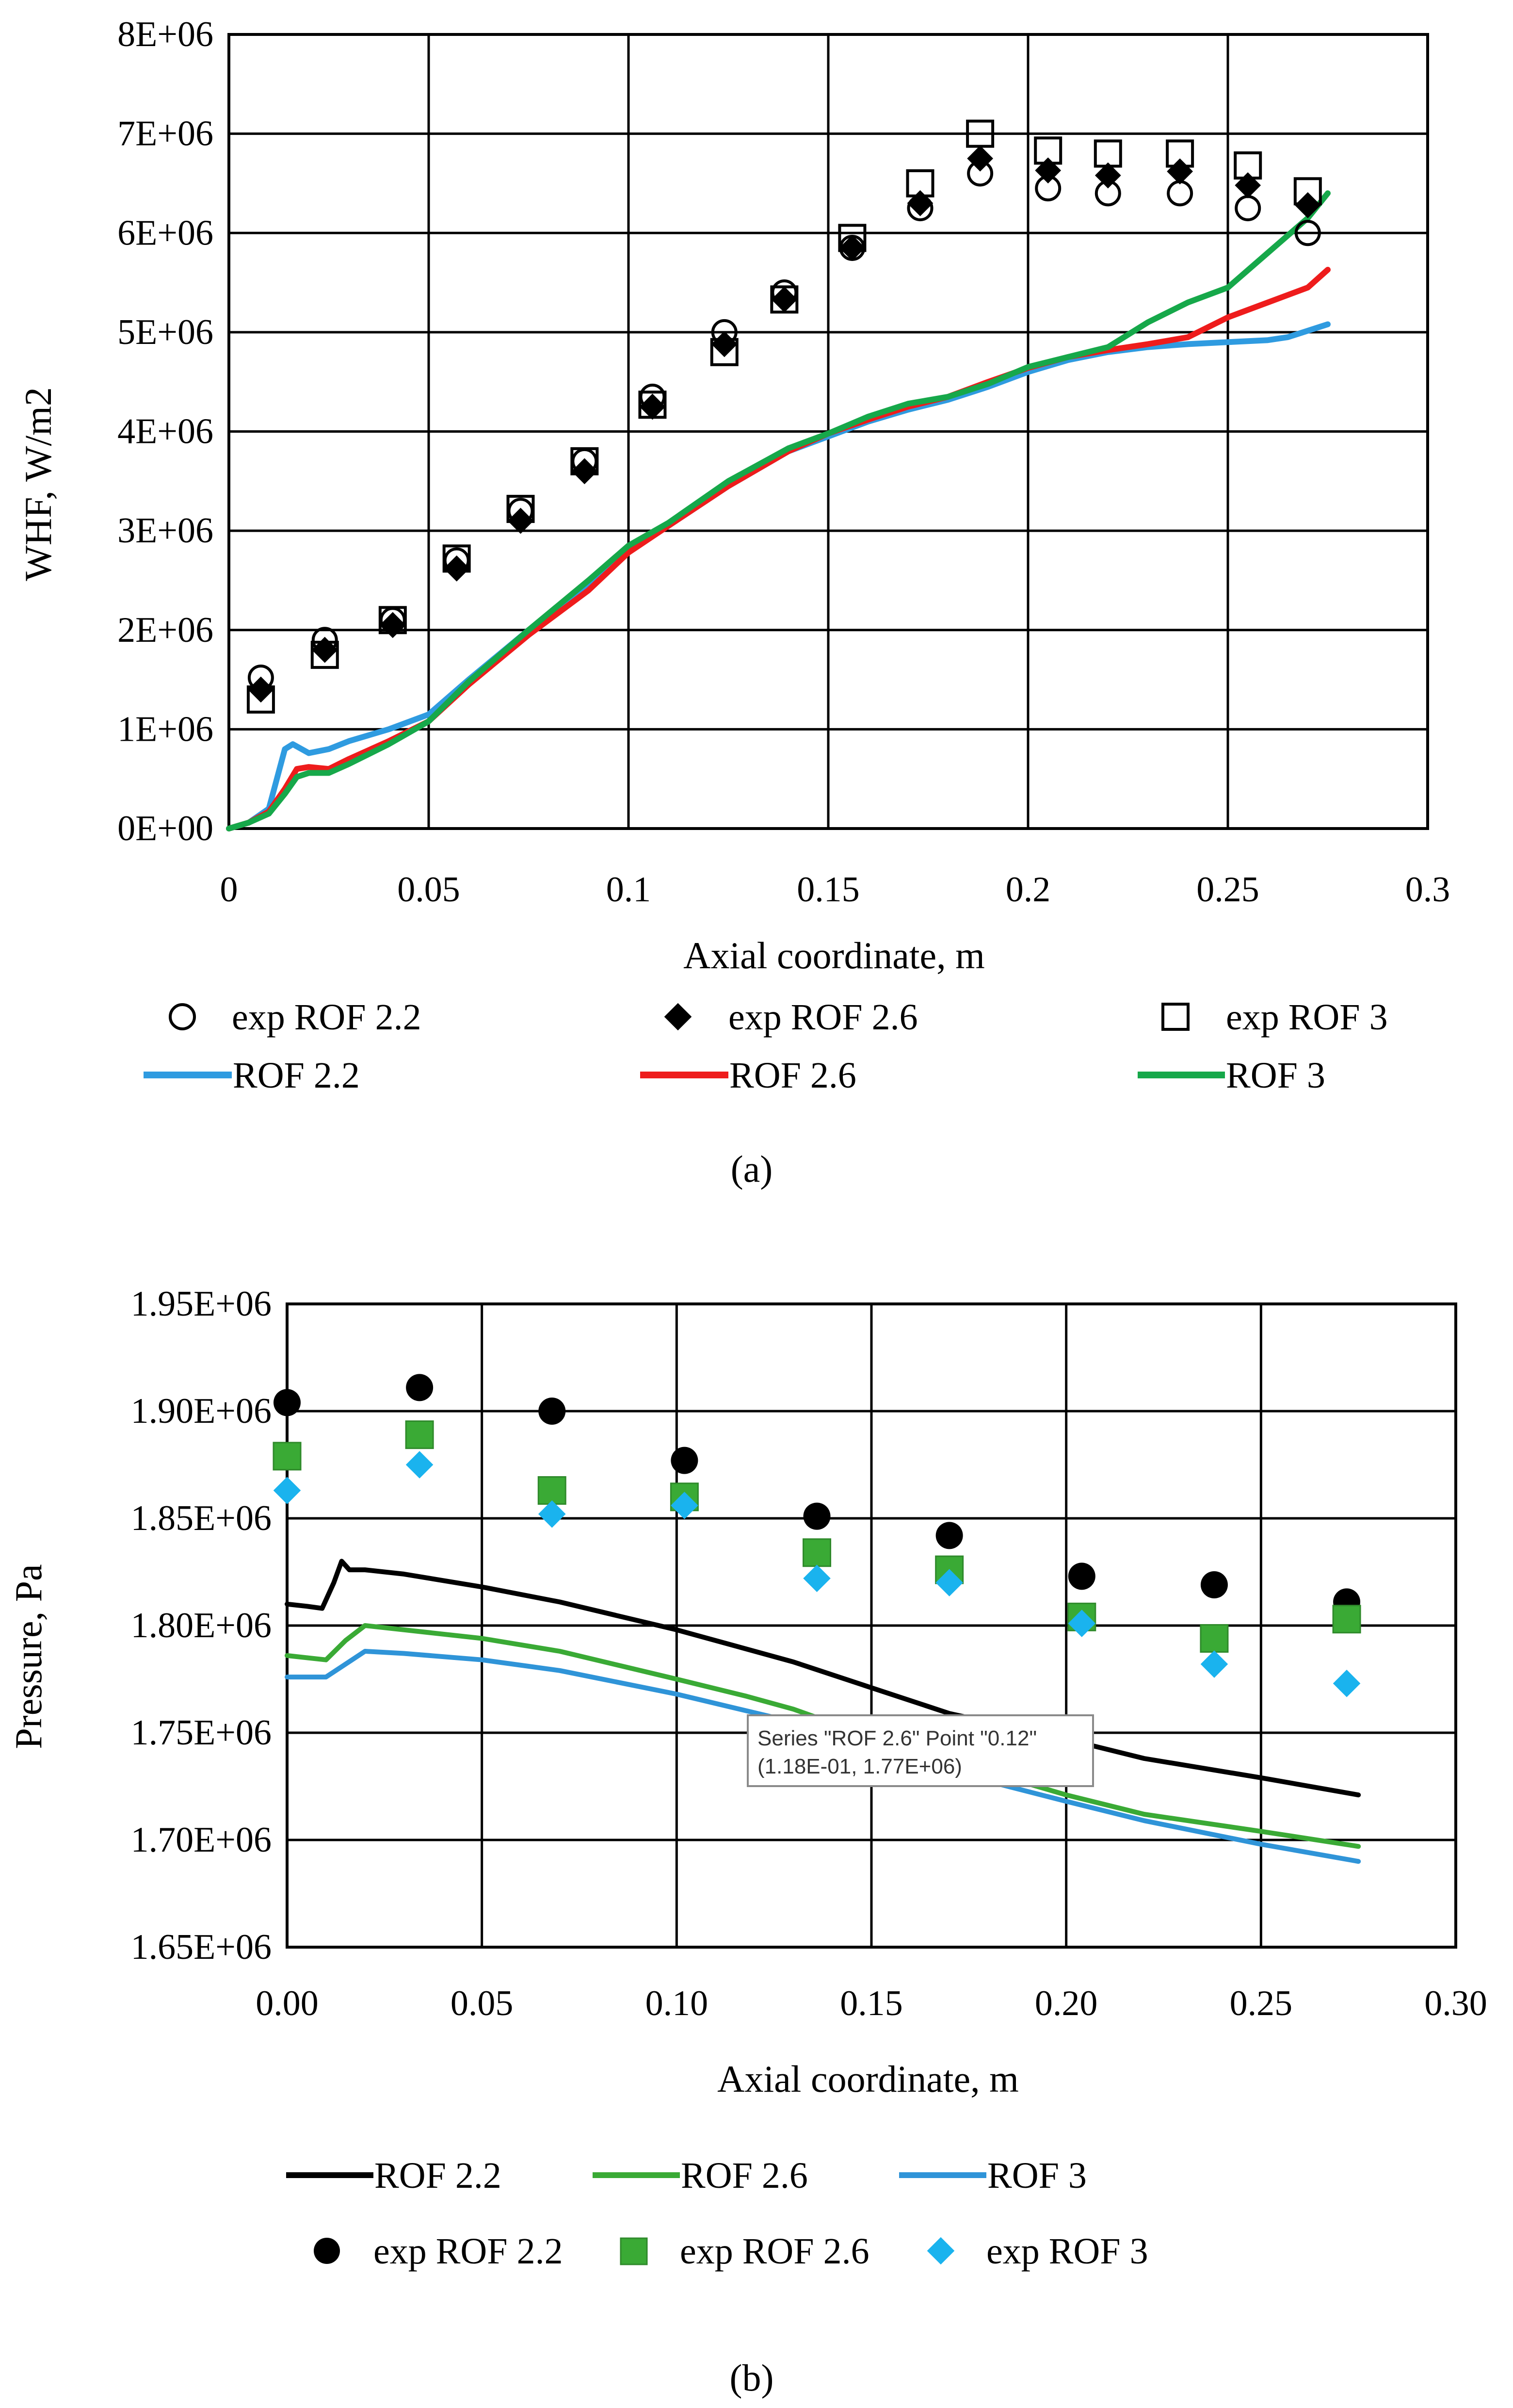 The width and height of the screenshot is (1513, 2408). Describe the element at coordinates (817, 1535) in the screenshot. I see `chart-b-points` at that location.